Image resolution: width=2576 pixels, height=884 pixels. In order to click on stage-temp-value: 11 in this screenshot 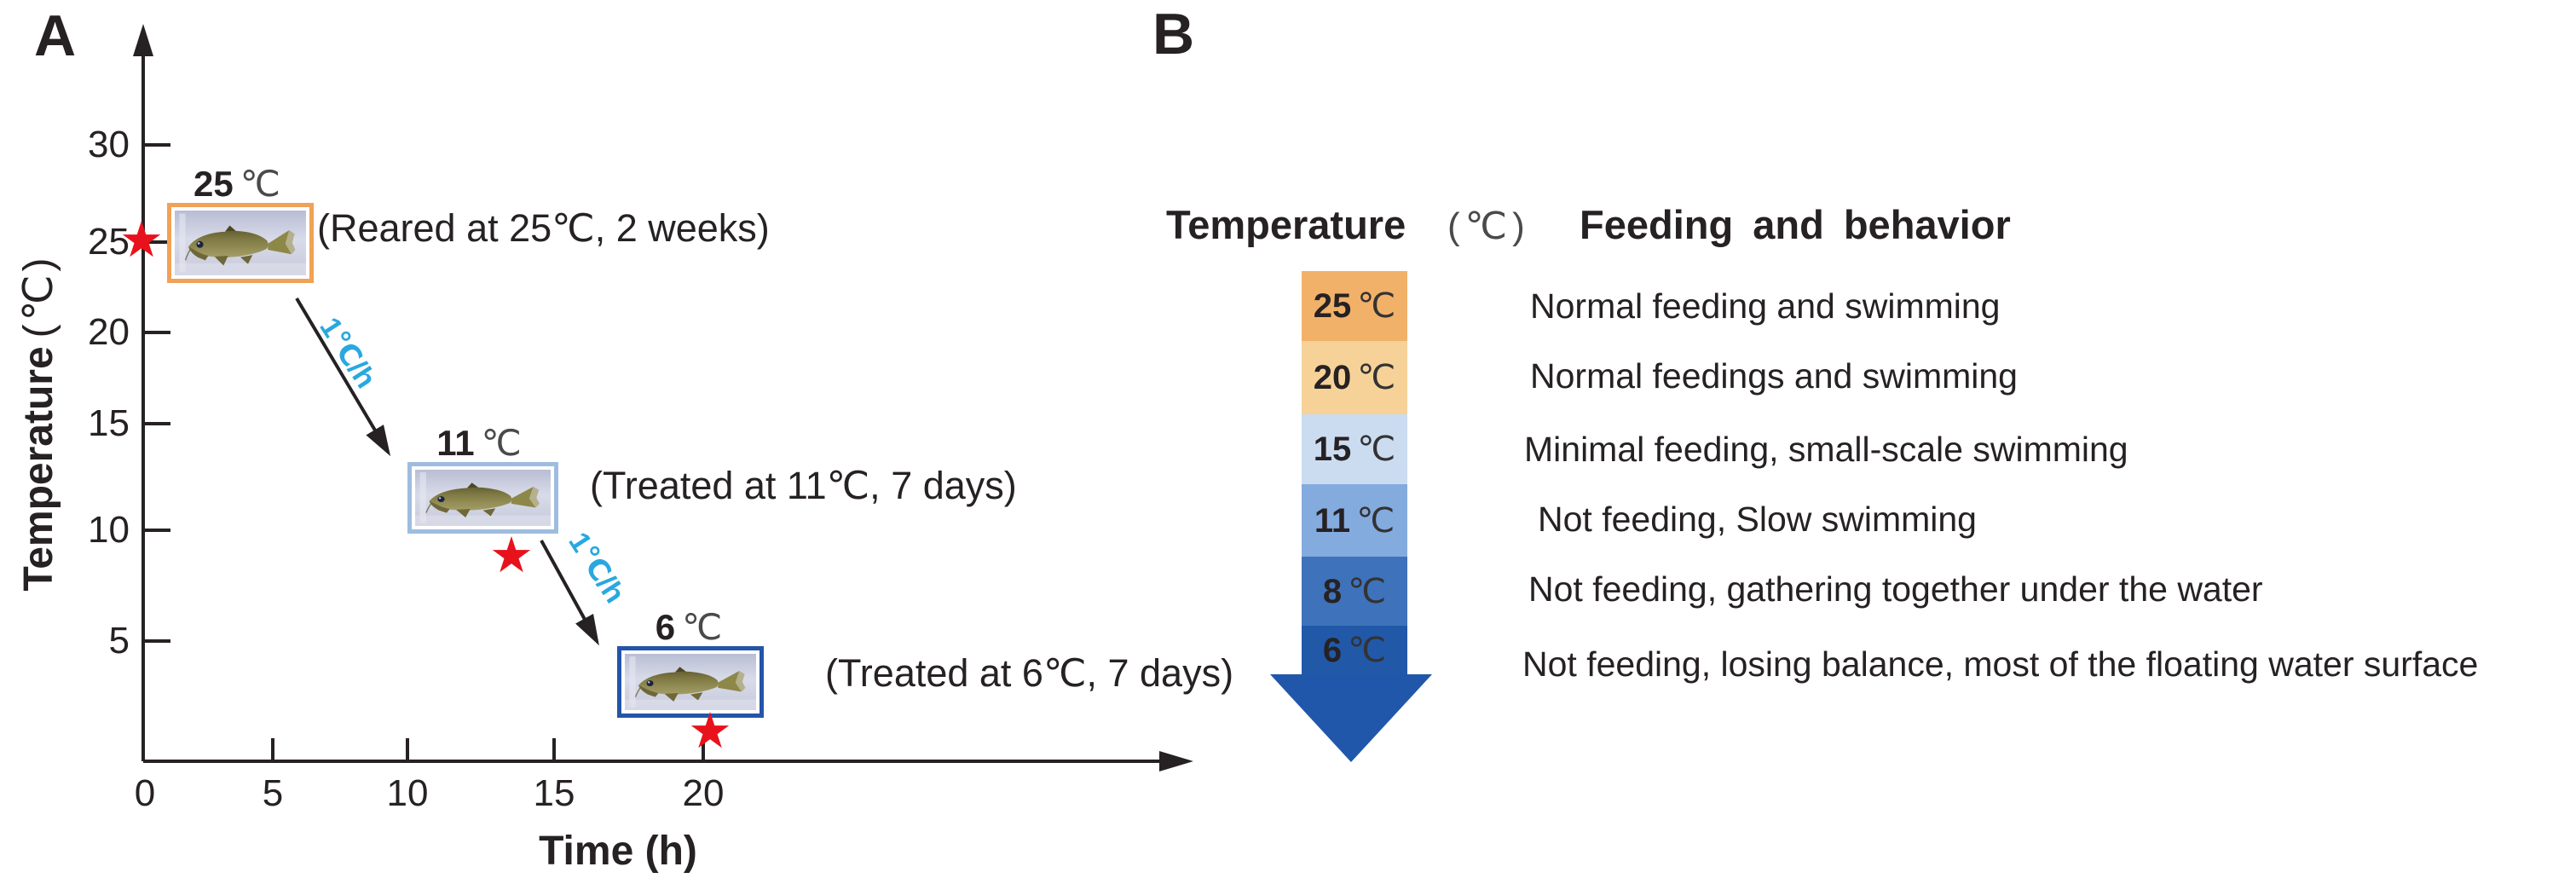, I will do `click(455, 443)`.